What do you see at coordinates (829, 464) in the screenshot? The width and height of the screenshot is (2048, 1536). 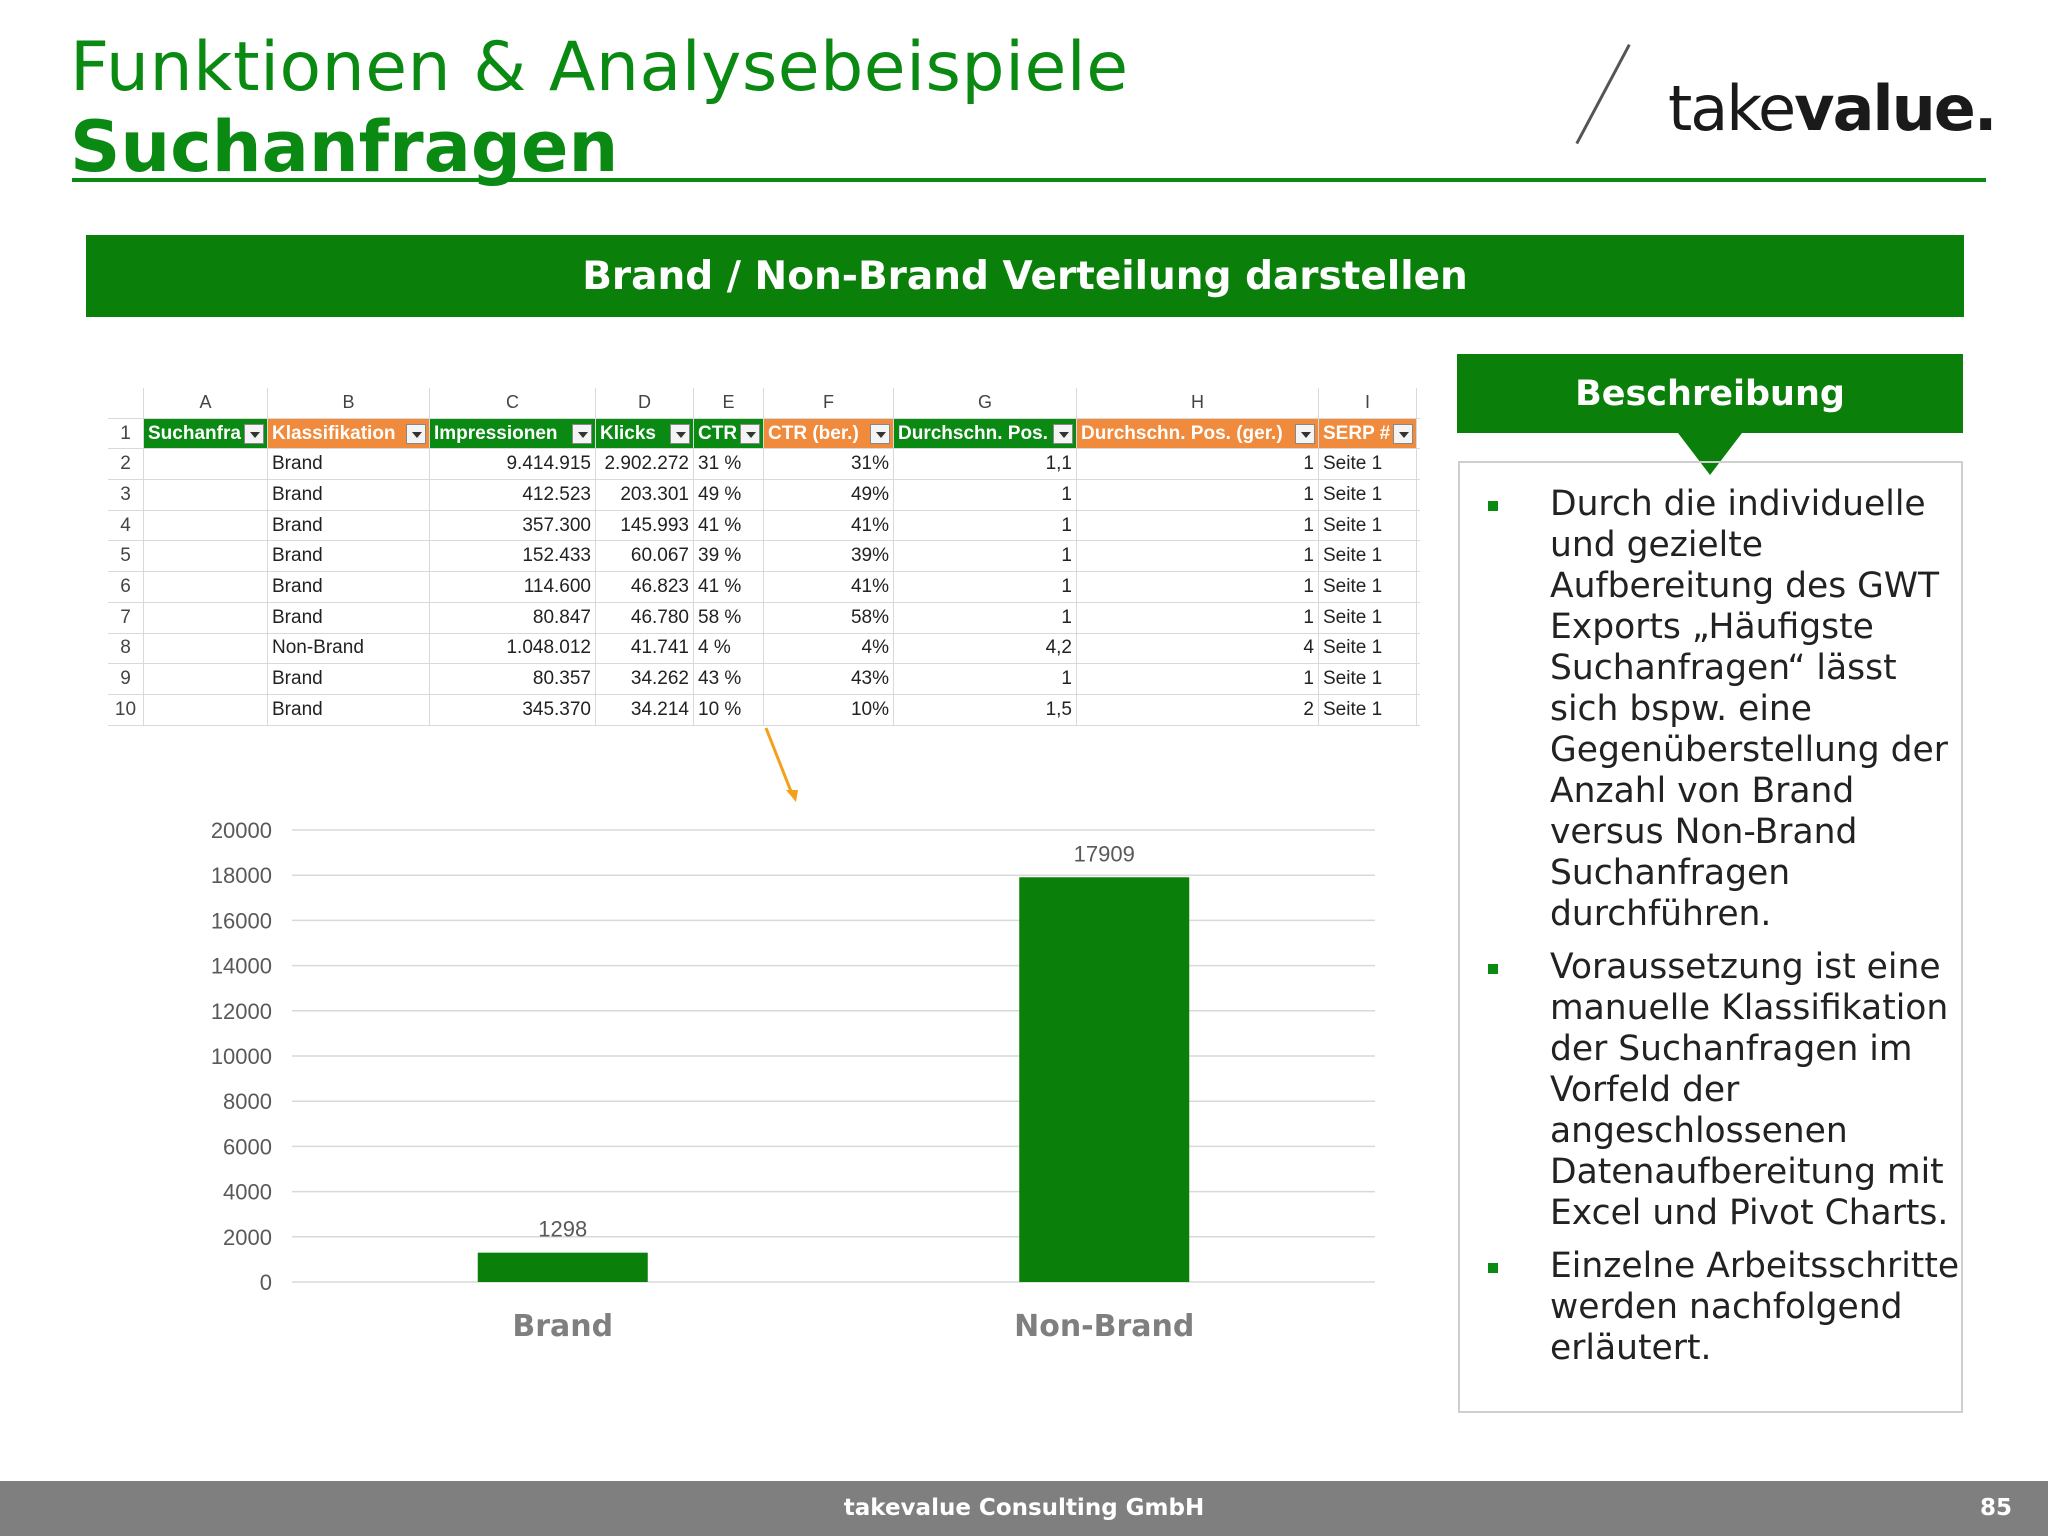 I see `table-cell: 31%` at bounding box center [829, 464].